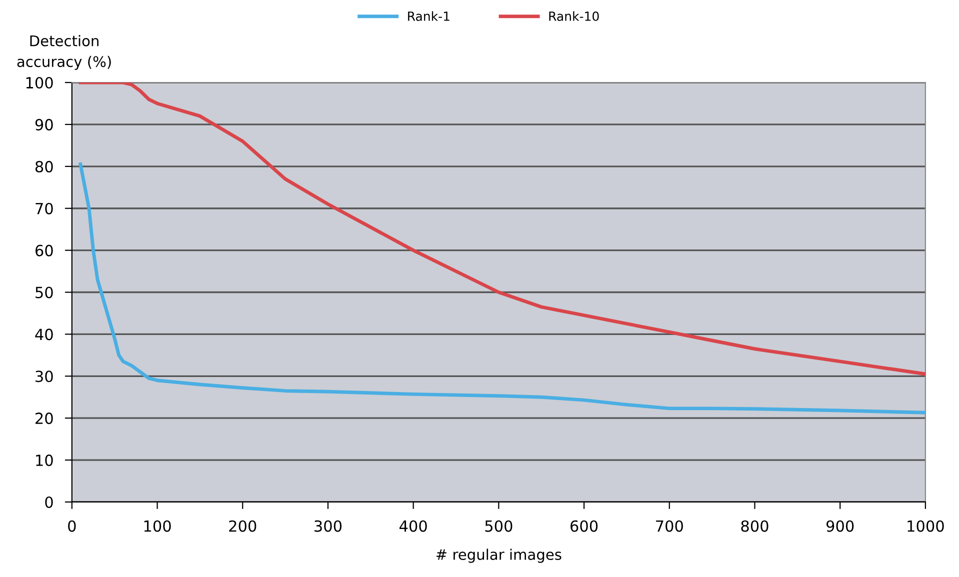 This screenshot has height=577, width=959. What do you see at coordinates (413, 526) in the screenshot?
I see `x-tick-label: 400` at bounding box center [413, 526].